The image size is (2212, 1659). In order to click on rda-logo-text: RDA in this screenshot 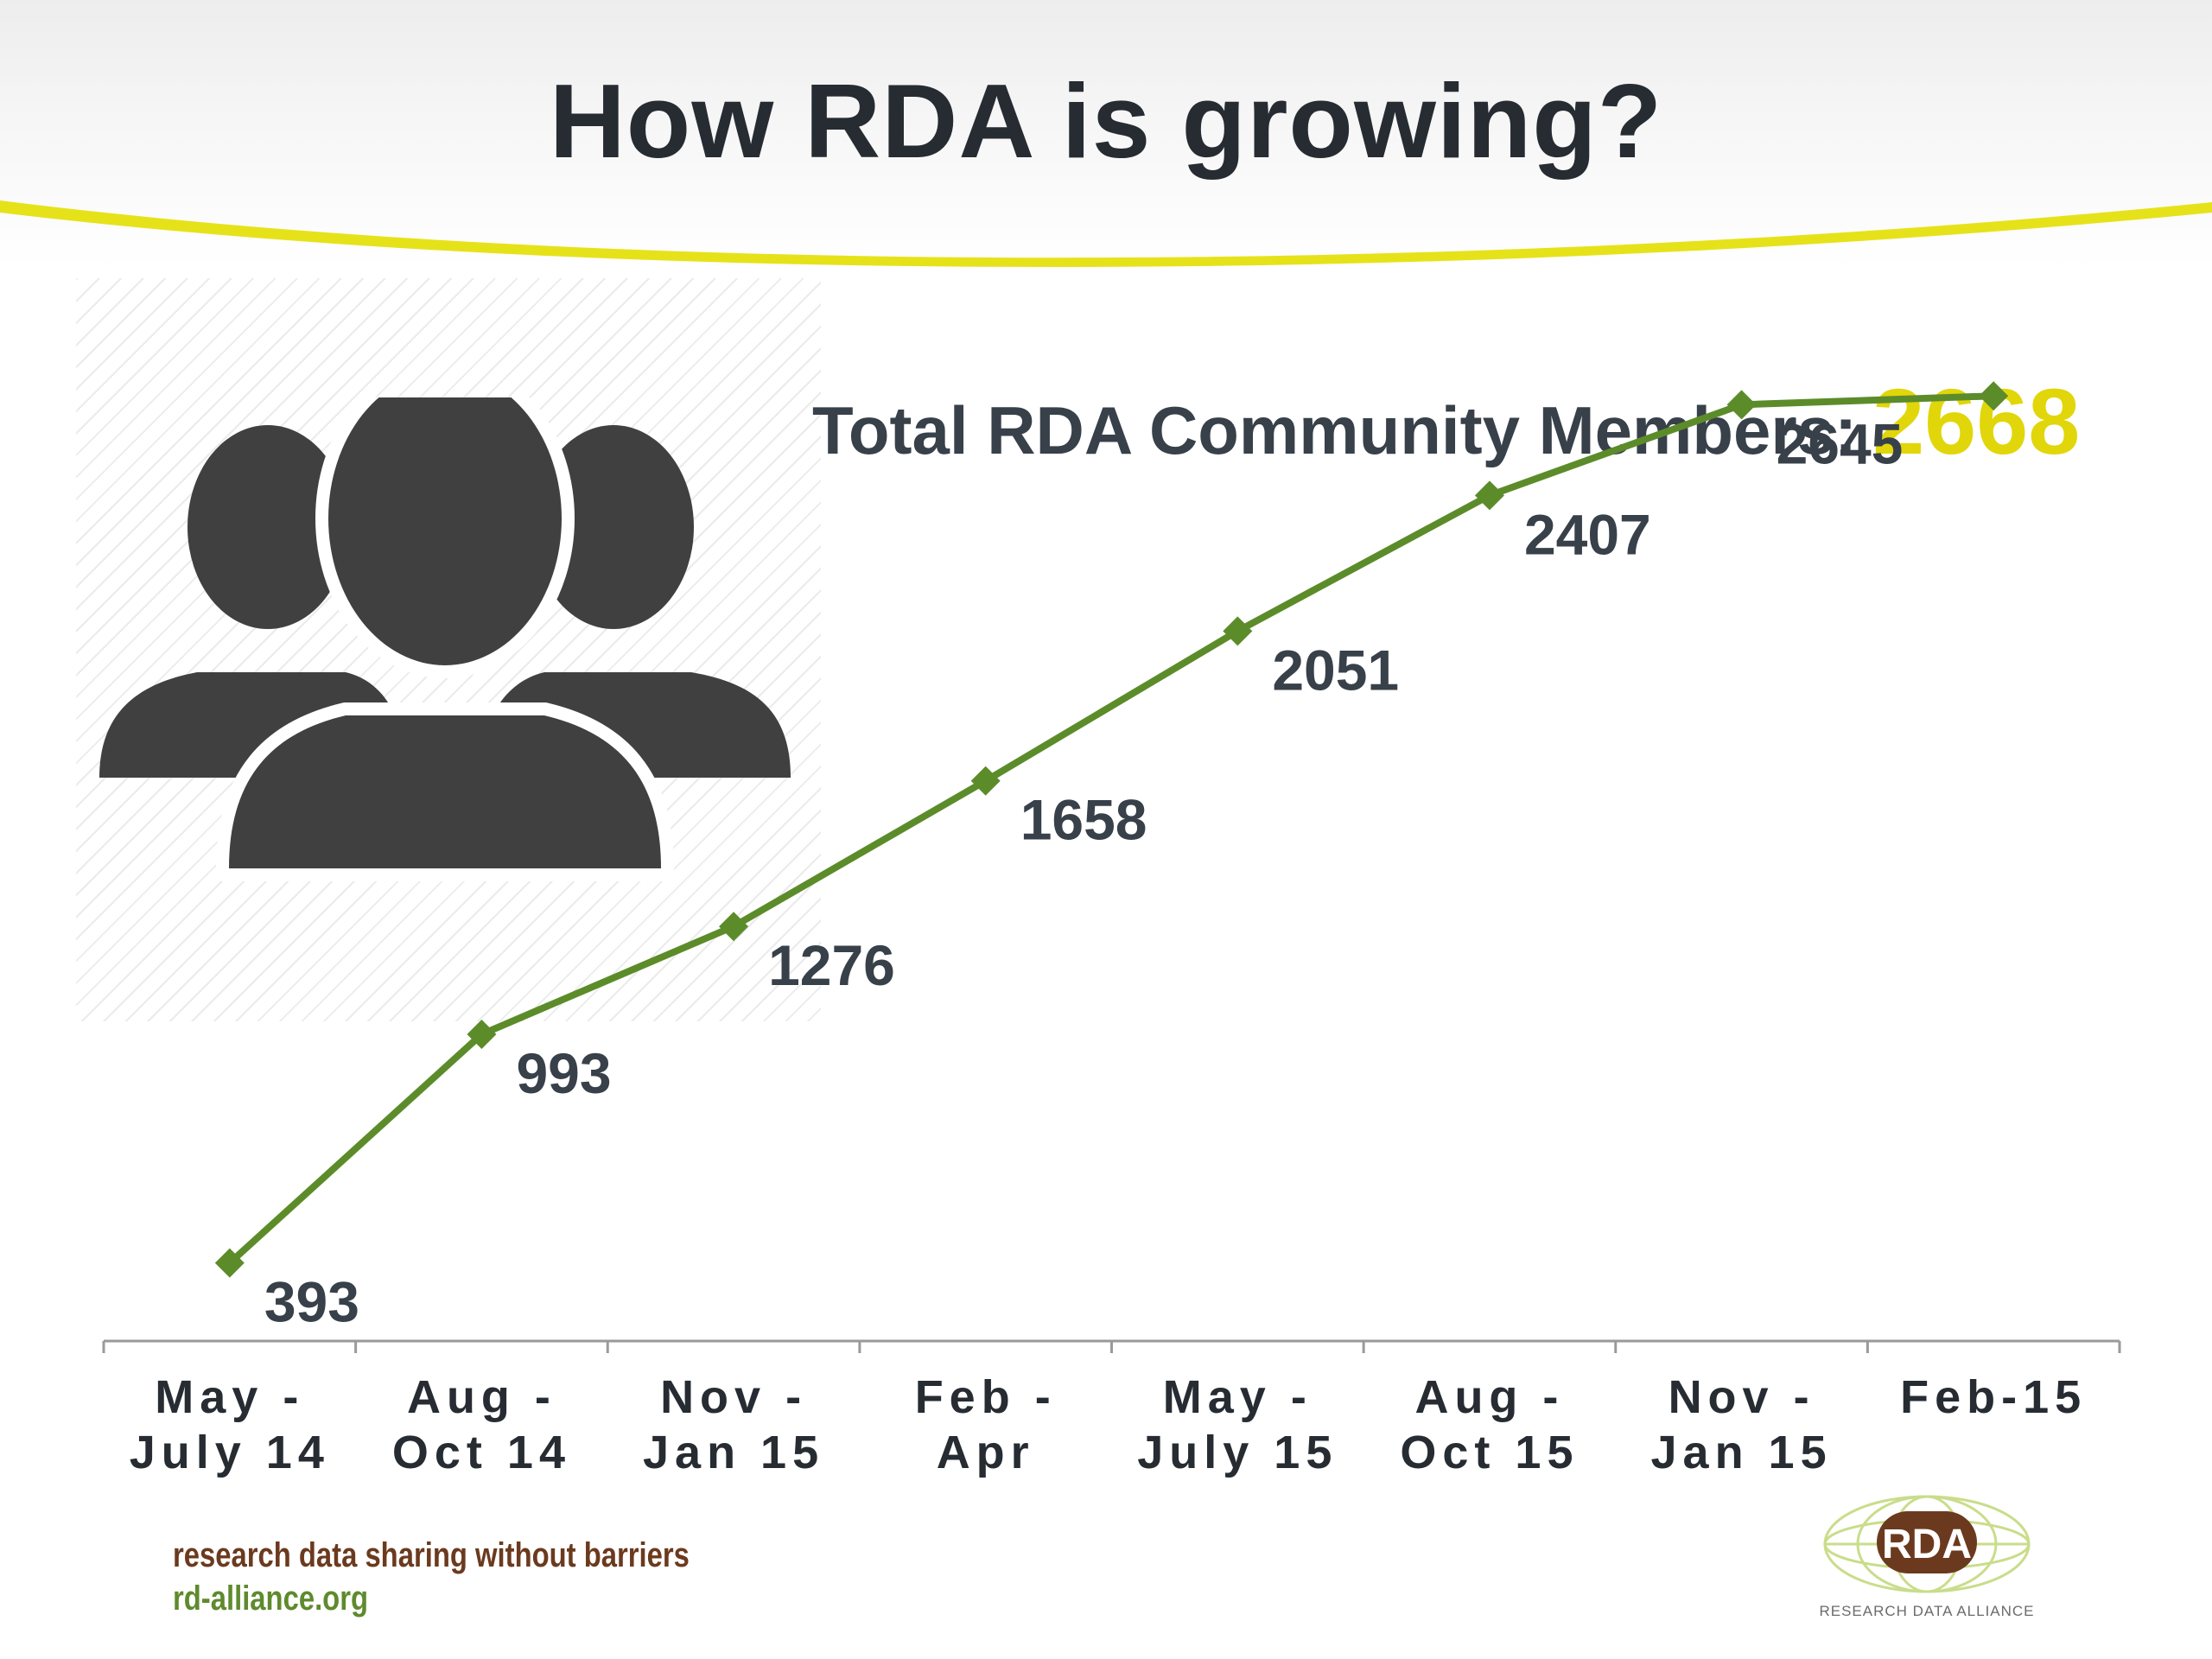, I will do `click(1927, 1544)`.